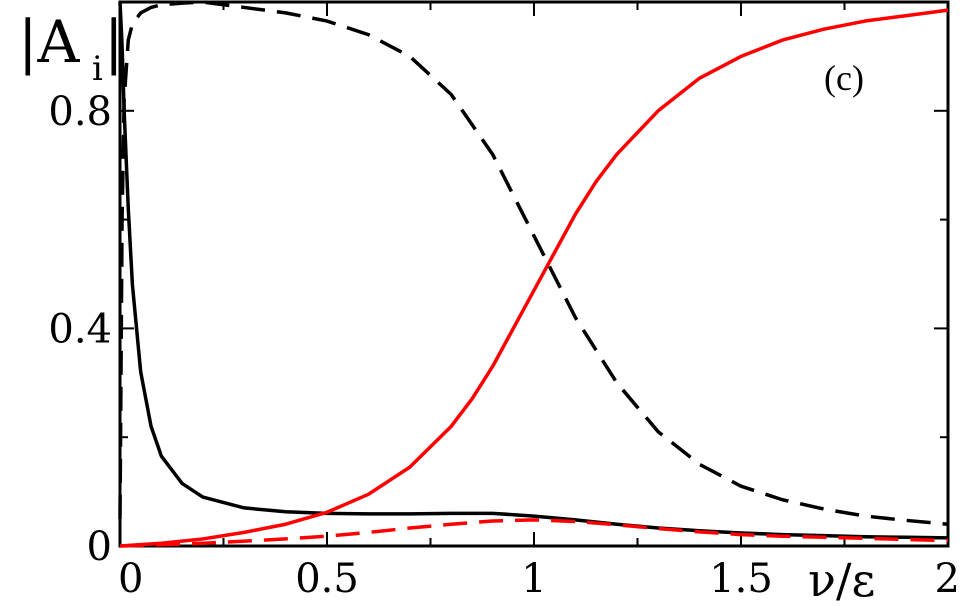  What do you see at coordinates (841, 579) in the screenshot?
I see `x-axis-title: ν/ε` at bounding box center [841, 579].